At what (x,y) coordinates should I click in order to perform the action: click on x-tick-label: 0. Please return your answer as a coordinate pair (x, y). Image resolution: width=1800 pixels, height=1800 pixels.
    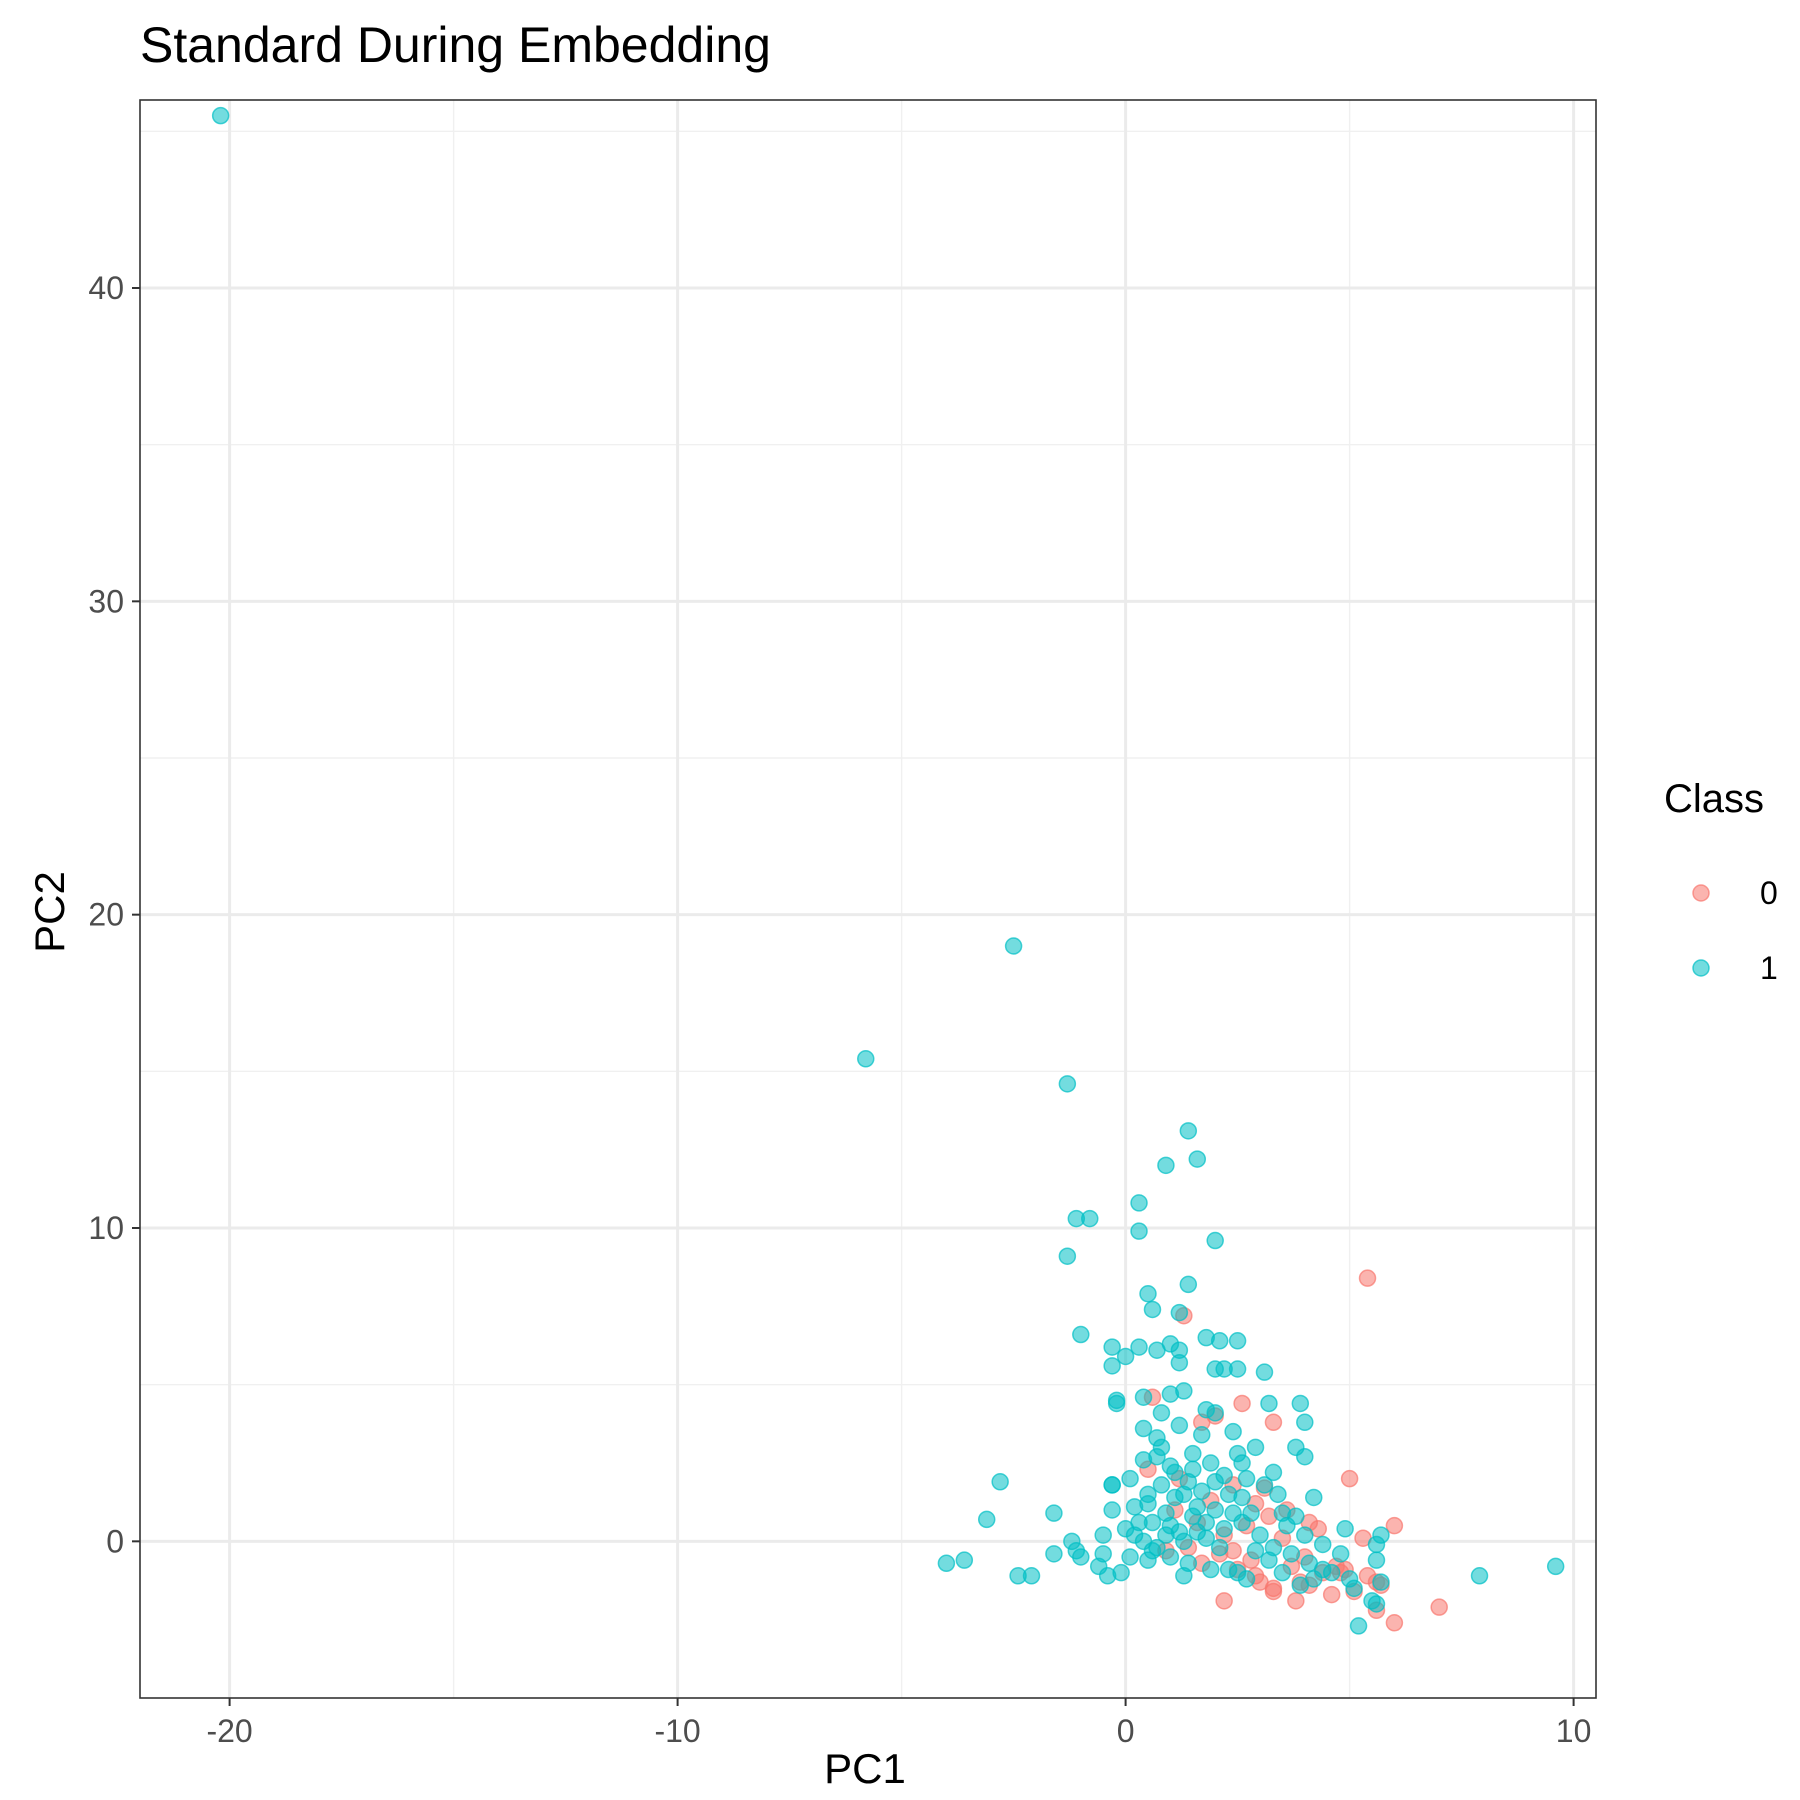
    Looking at the image, I should click on (1126, 1731).